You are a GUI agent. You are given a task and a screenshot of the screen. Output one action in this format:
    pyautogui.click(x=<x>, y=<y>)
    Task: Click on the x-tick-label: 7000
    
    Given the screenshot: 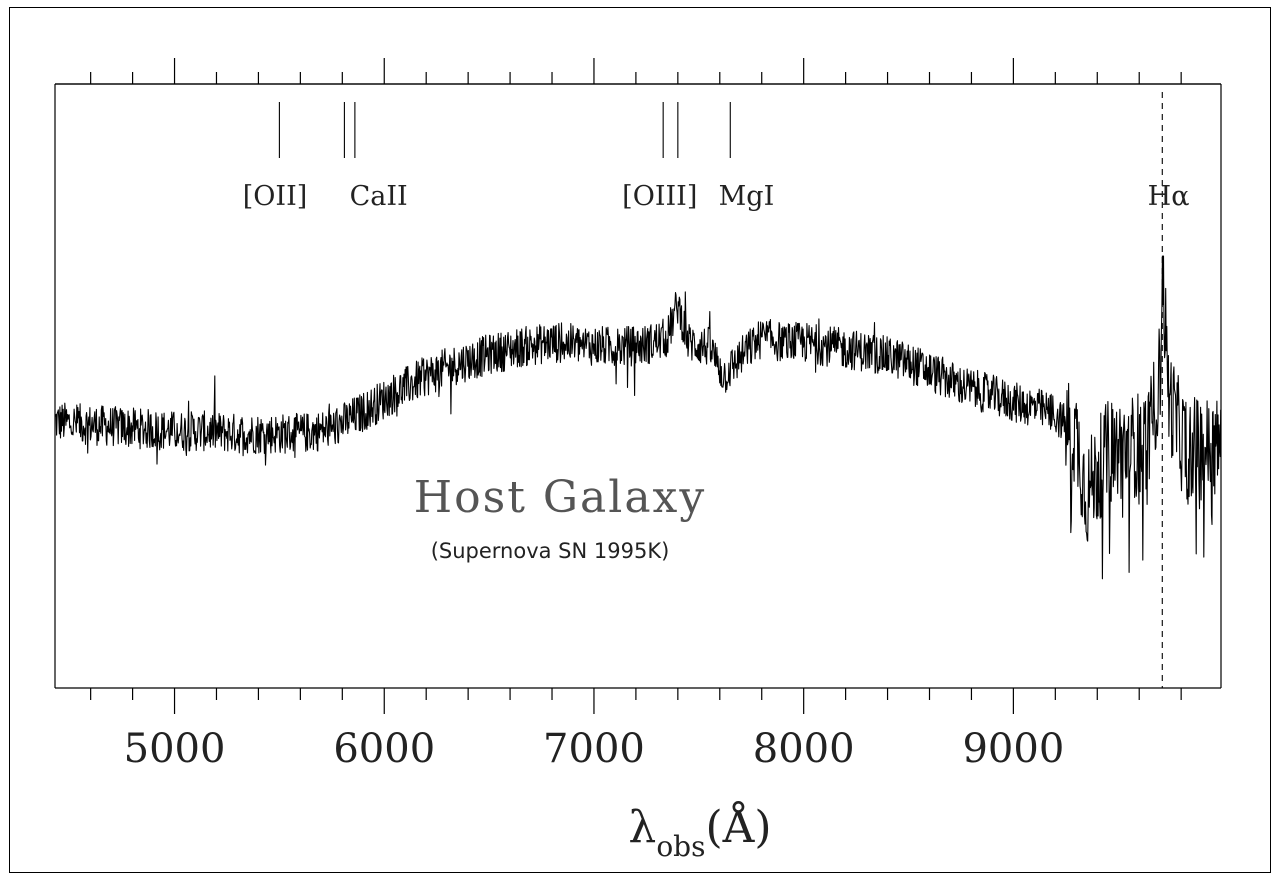 What is the action you would take?
    pyautogui.click(x=594, y=749)
    